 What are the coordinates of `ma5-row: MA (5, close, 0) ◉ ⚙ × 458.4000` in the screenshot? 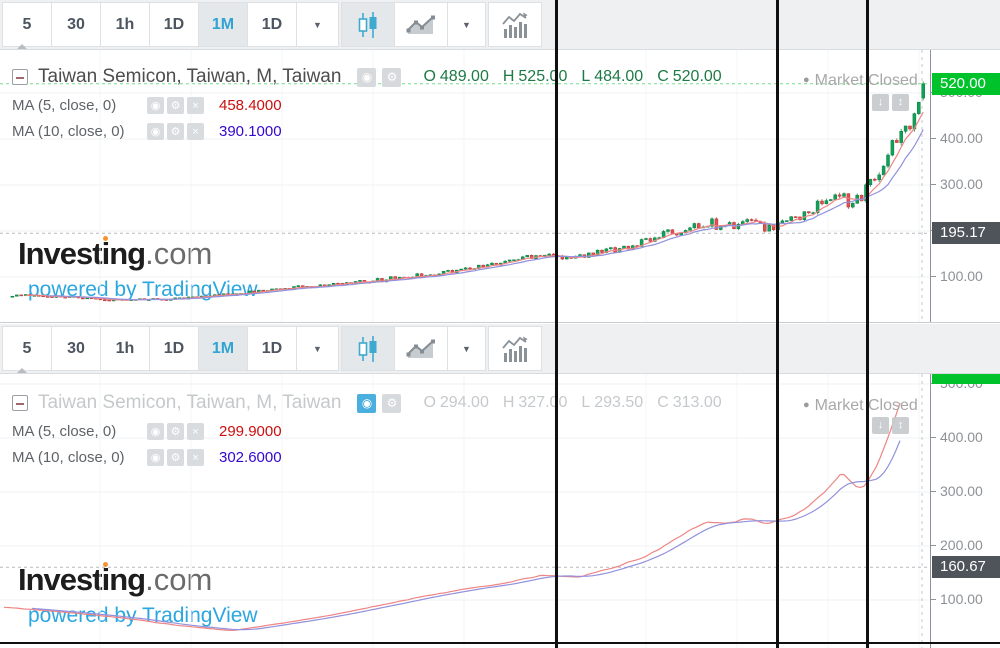 It's located at (147, 105).